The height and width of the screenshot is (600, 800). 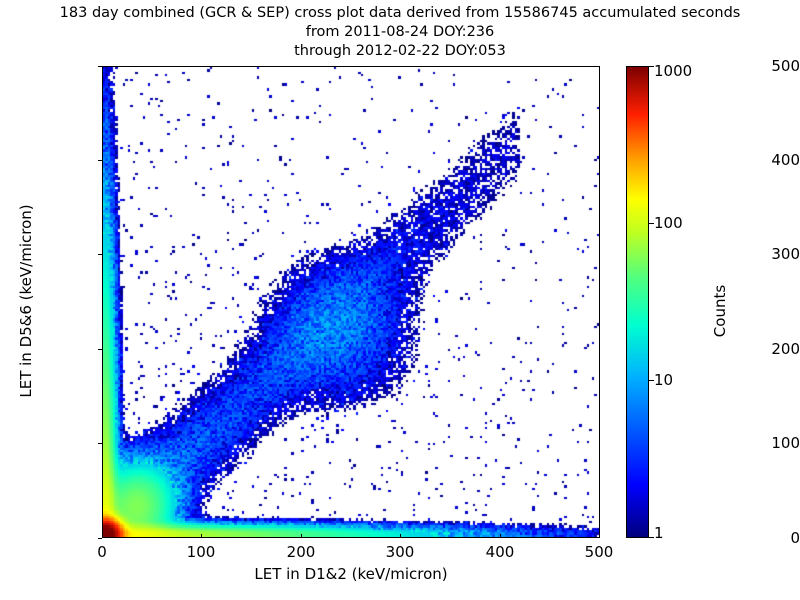 I want to click on xtick-label-100: 100, so click(x=201, y=552).